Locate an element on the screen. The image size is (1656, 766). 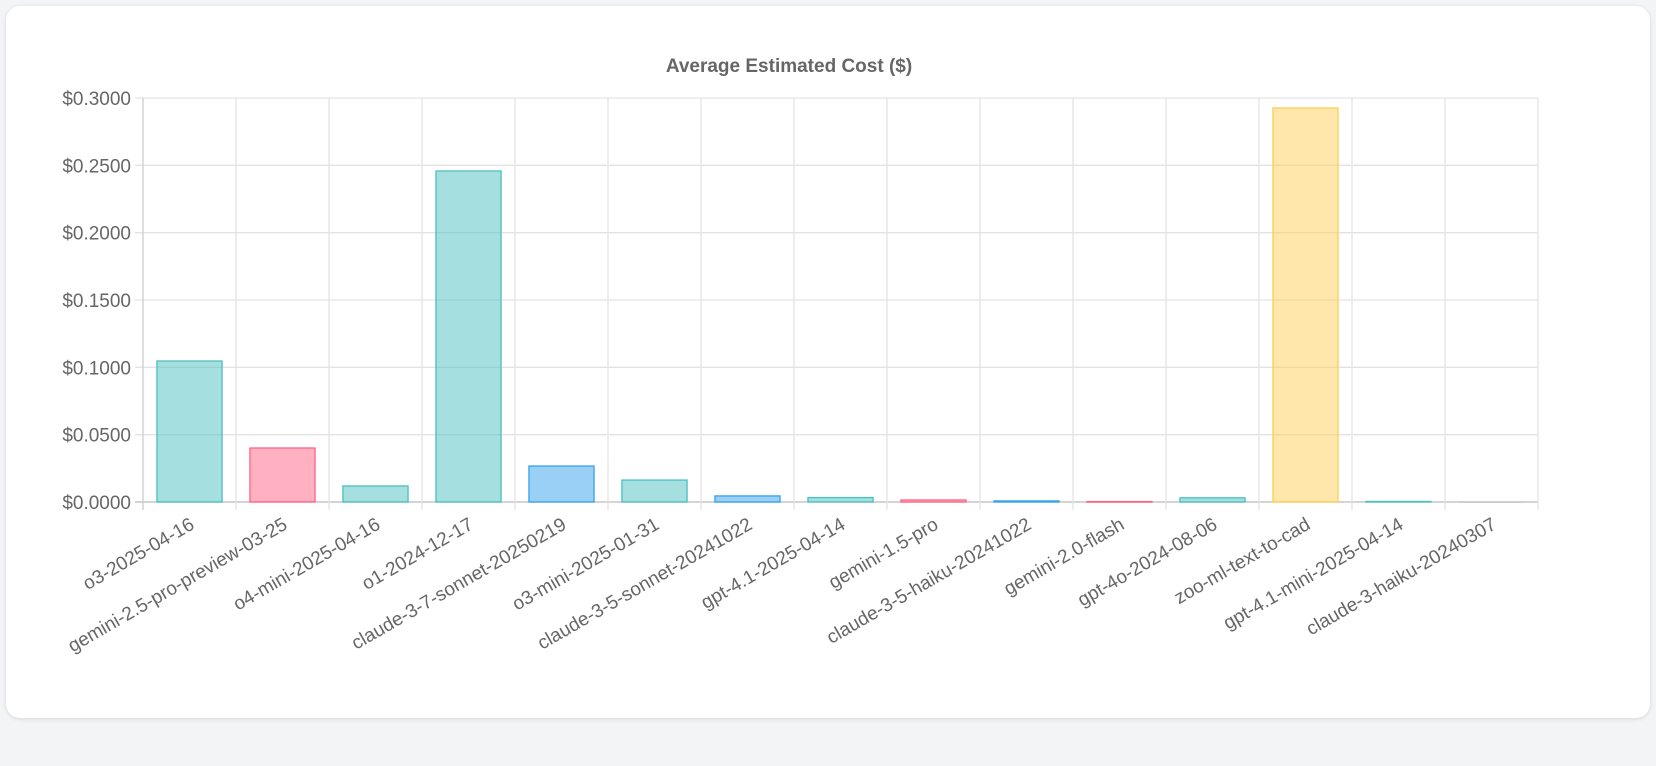
y-tick-label: $0.1000 is located at coordinates (96, 368).